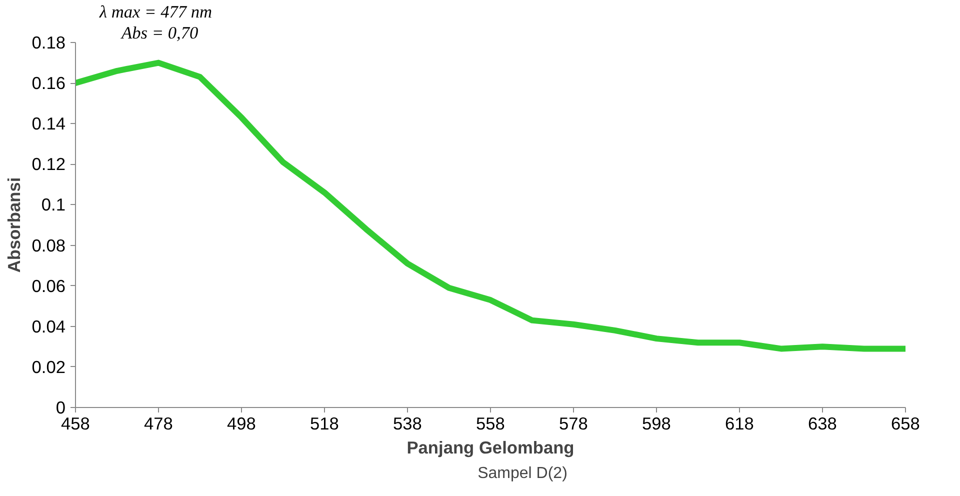 Image resolution: width=960 pixels, height=496 pixels. Describe the element at coordinates (573, 424) in the screenshot. I see `x-tick-label: 578` at that location.